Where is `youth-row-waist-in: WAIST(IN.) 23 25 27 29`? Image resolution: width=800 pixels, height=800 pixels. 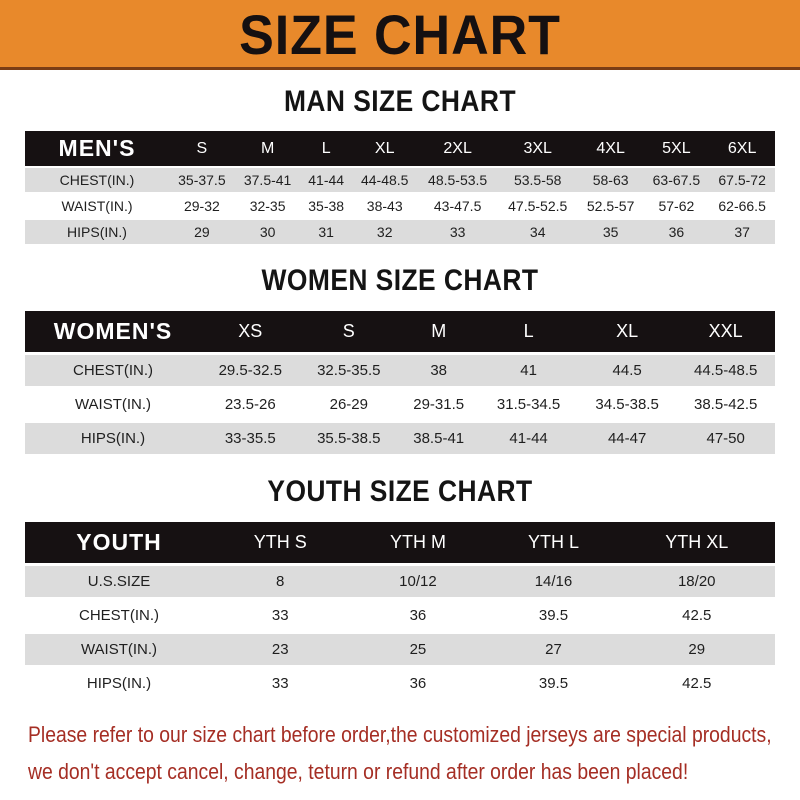
youth-row-waist-in: WAIST(IN.) 23 25 27 29 is located at coordinates (400, 649).